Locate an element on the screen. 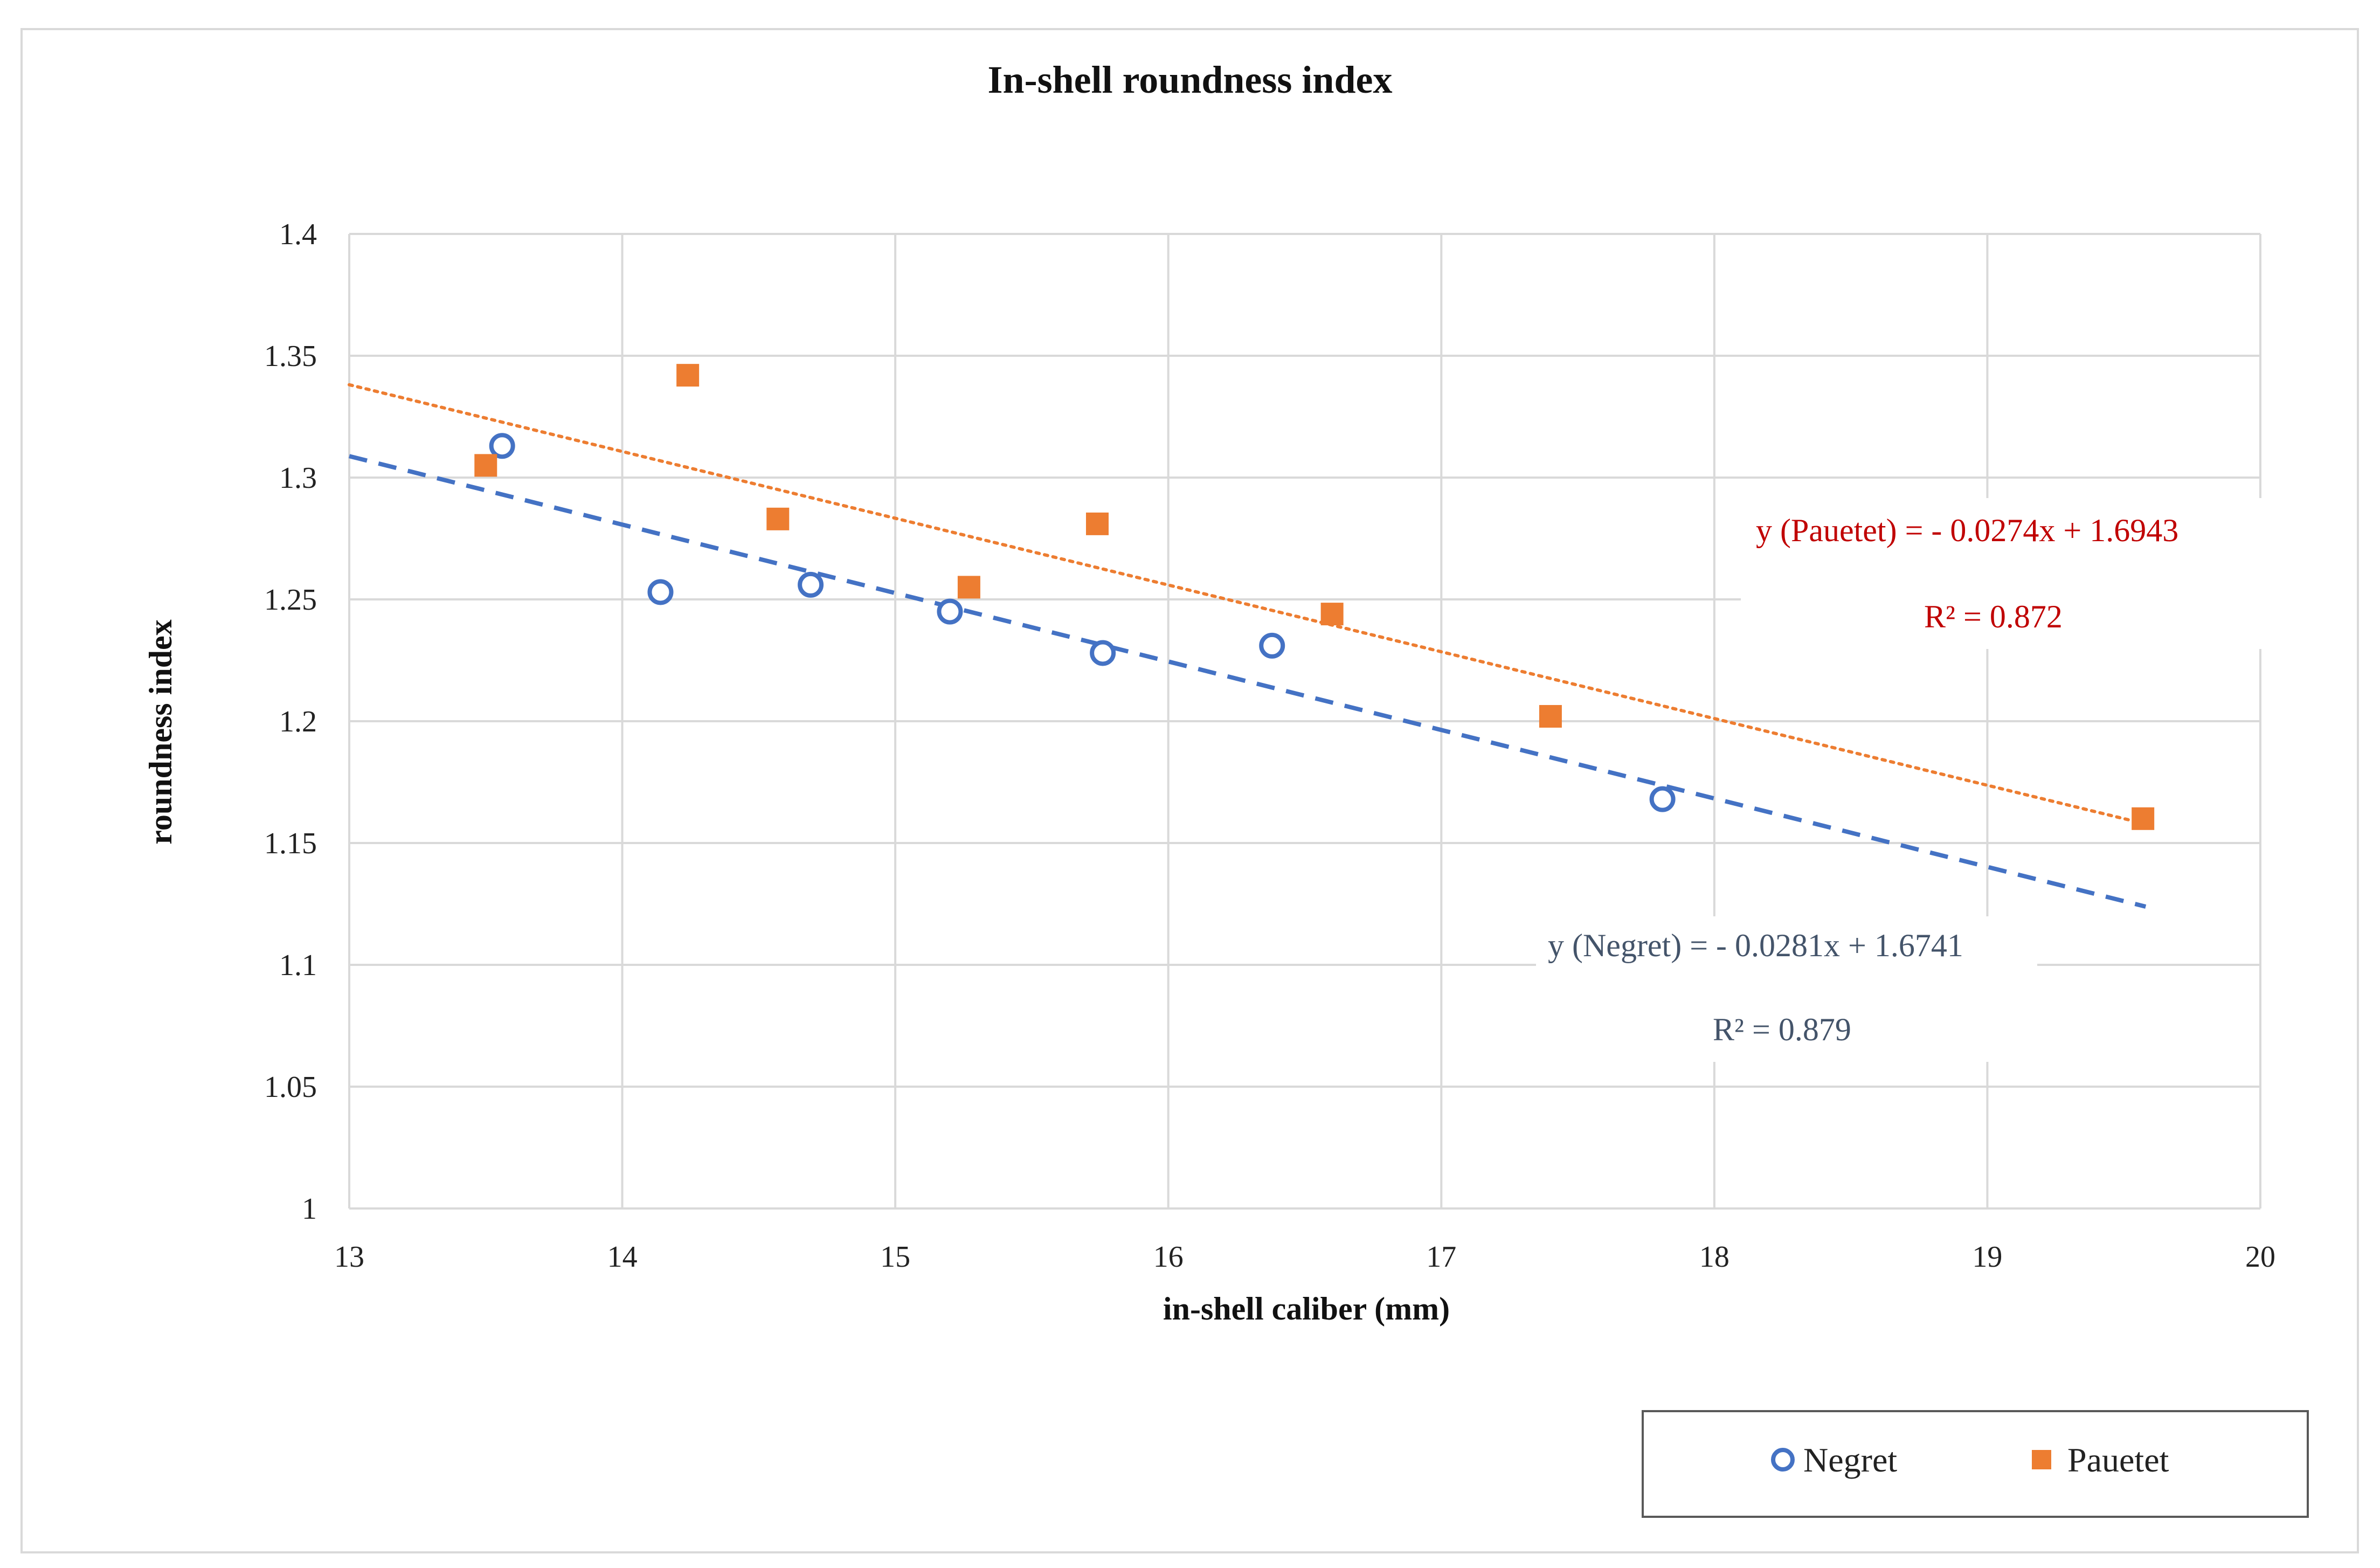 The height and width of the screenshot is (1568, 2380). chart-title: In-shell roundness index is located at coordinates (1191, 79).